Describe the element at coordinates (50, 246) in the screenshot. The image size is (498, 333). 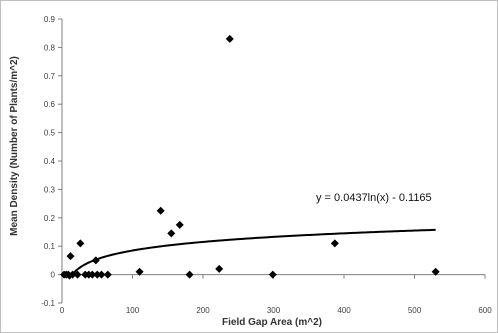
I see `y-tick-label: 0.1` at that location.